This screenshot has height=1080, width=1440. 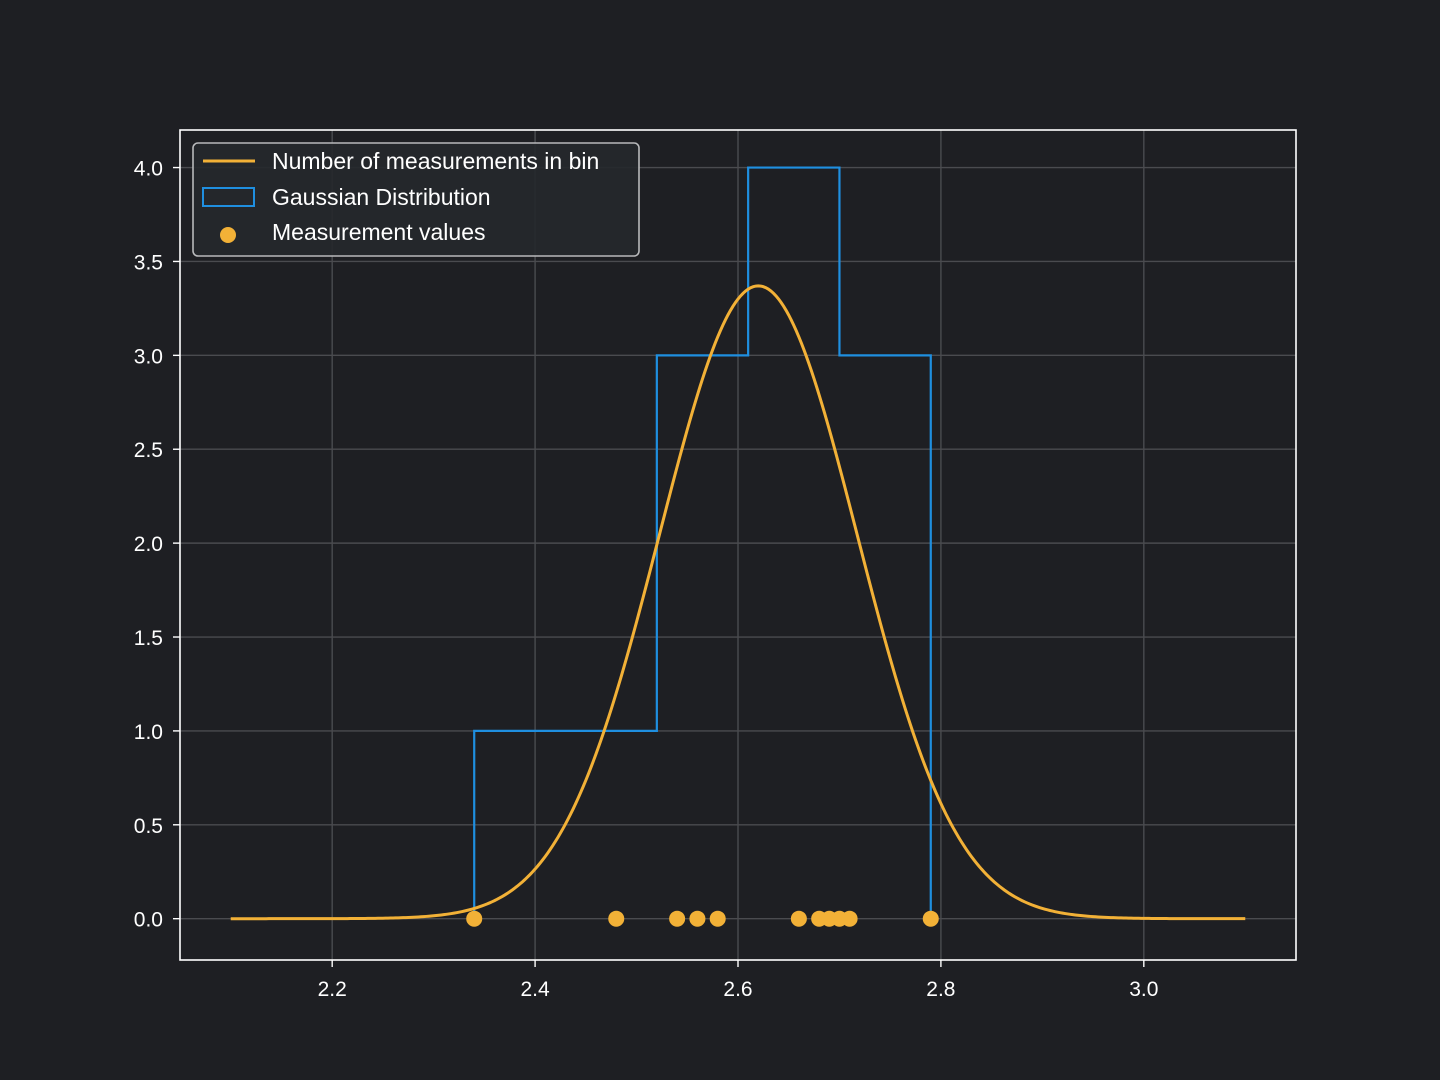 I want to click on y-tick-label-1: 0.5, so click(x=148, y=826).